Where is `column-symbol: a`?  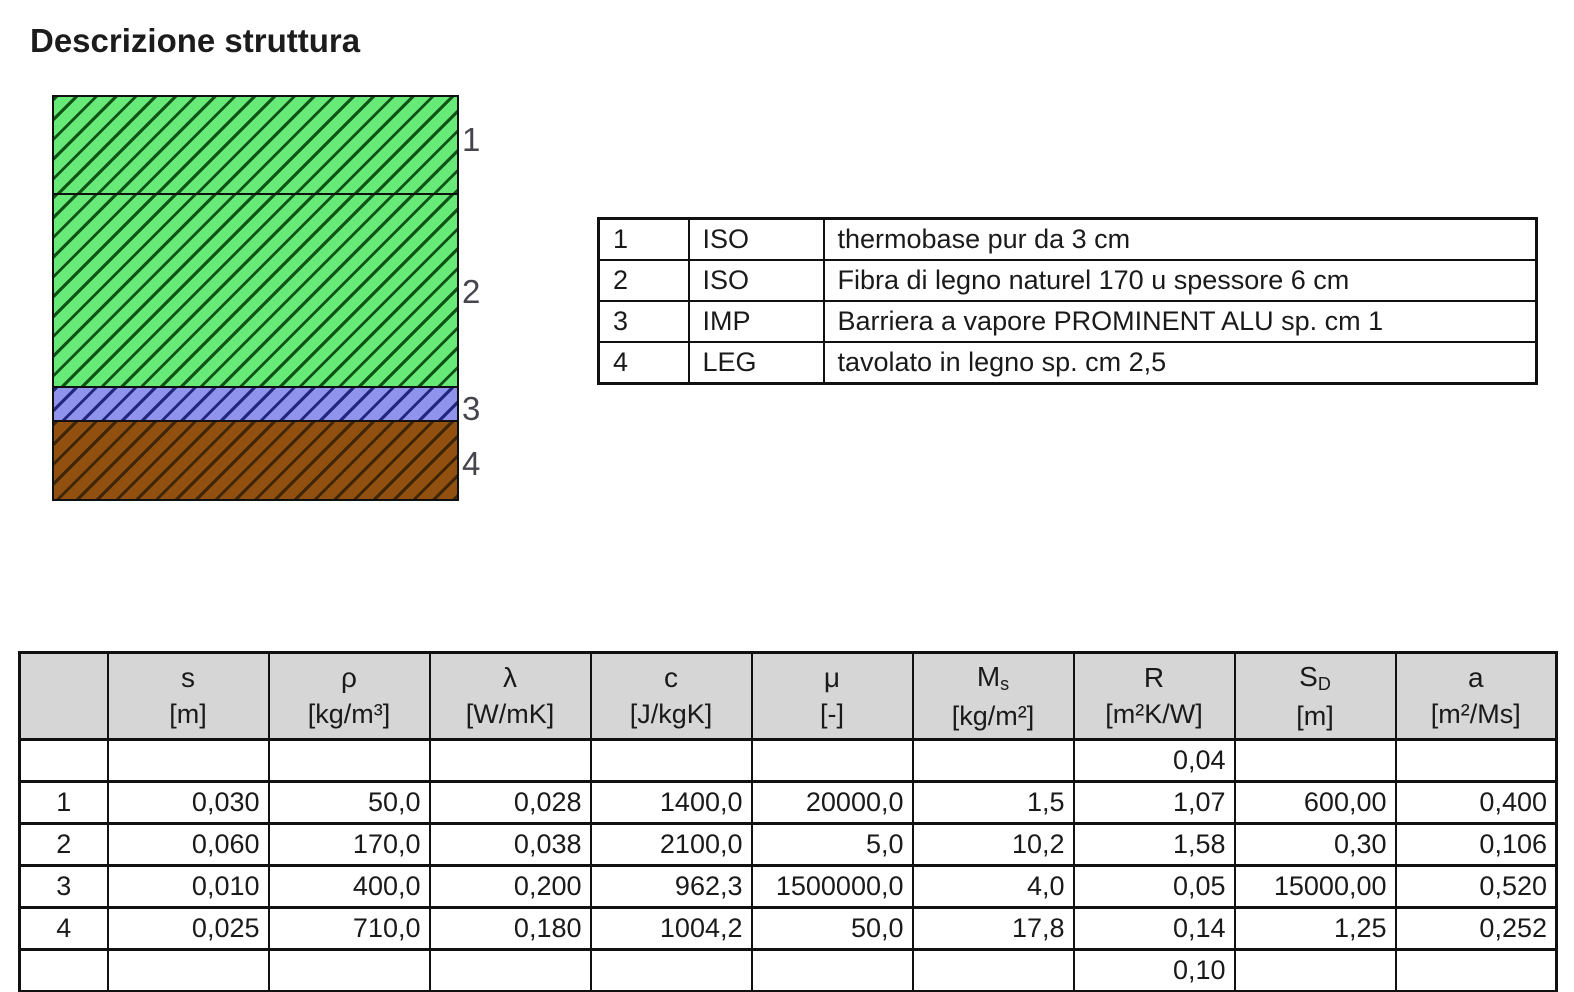
column-symbol: a is located at coordinates (1475, 677).